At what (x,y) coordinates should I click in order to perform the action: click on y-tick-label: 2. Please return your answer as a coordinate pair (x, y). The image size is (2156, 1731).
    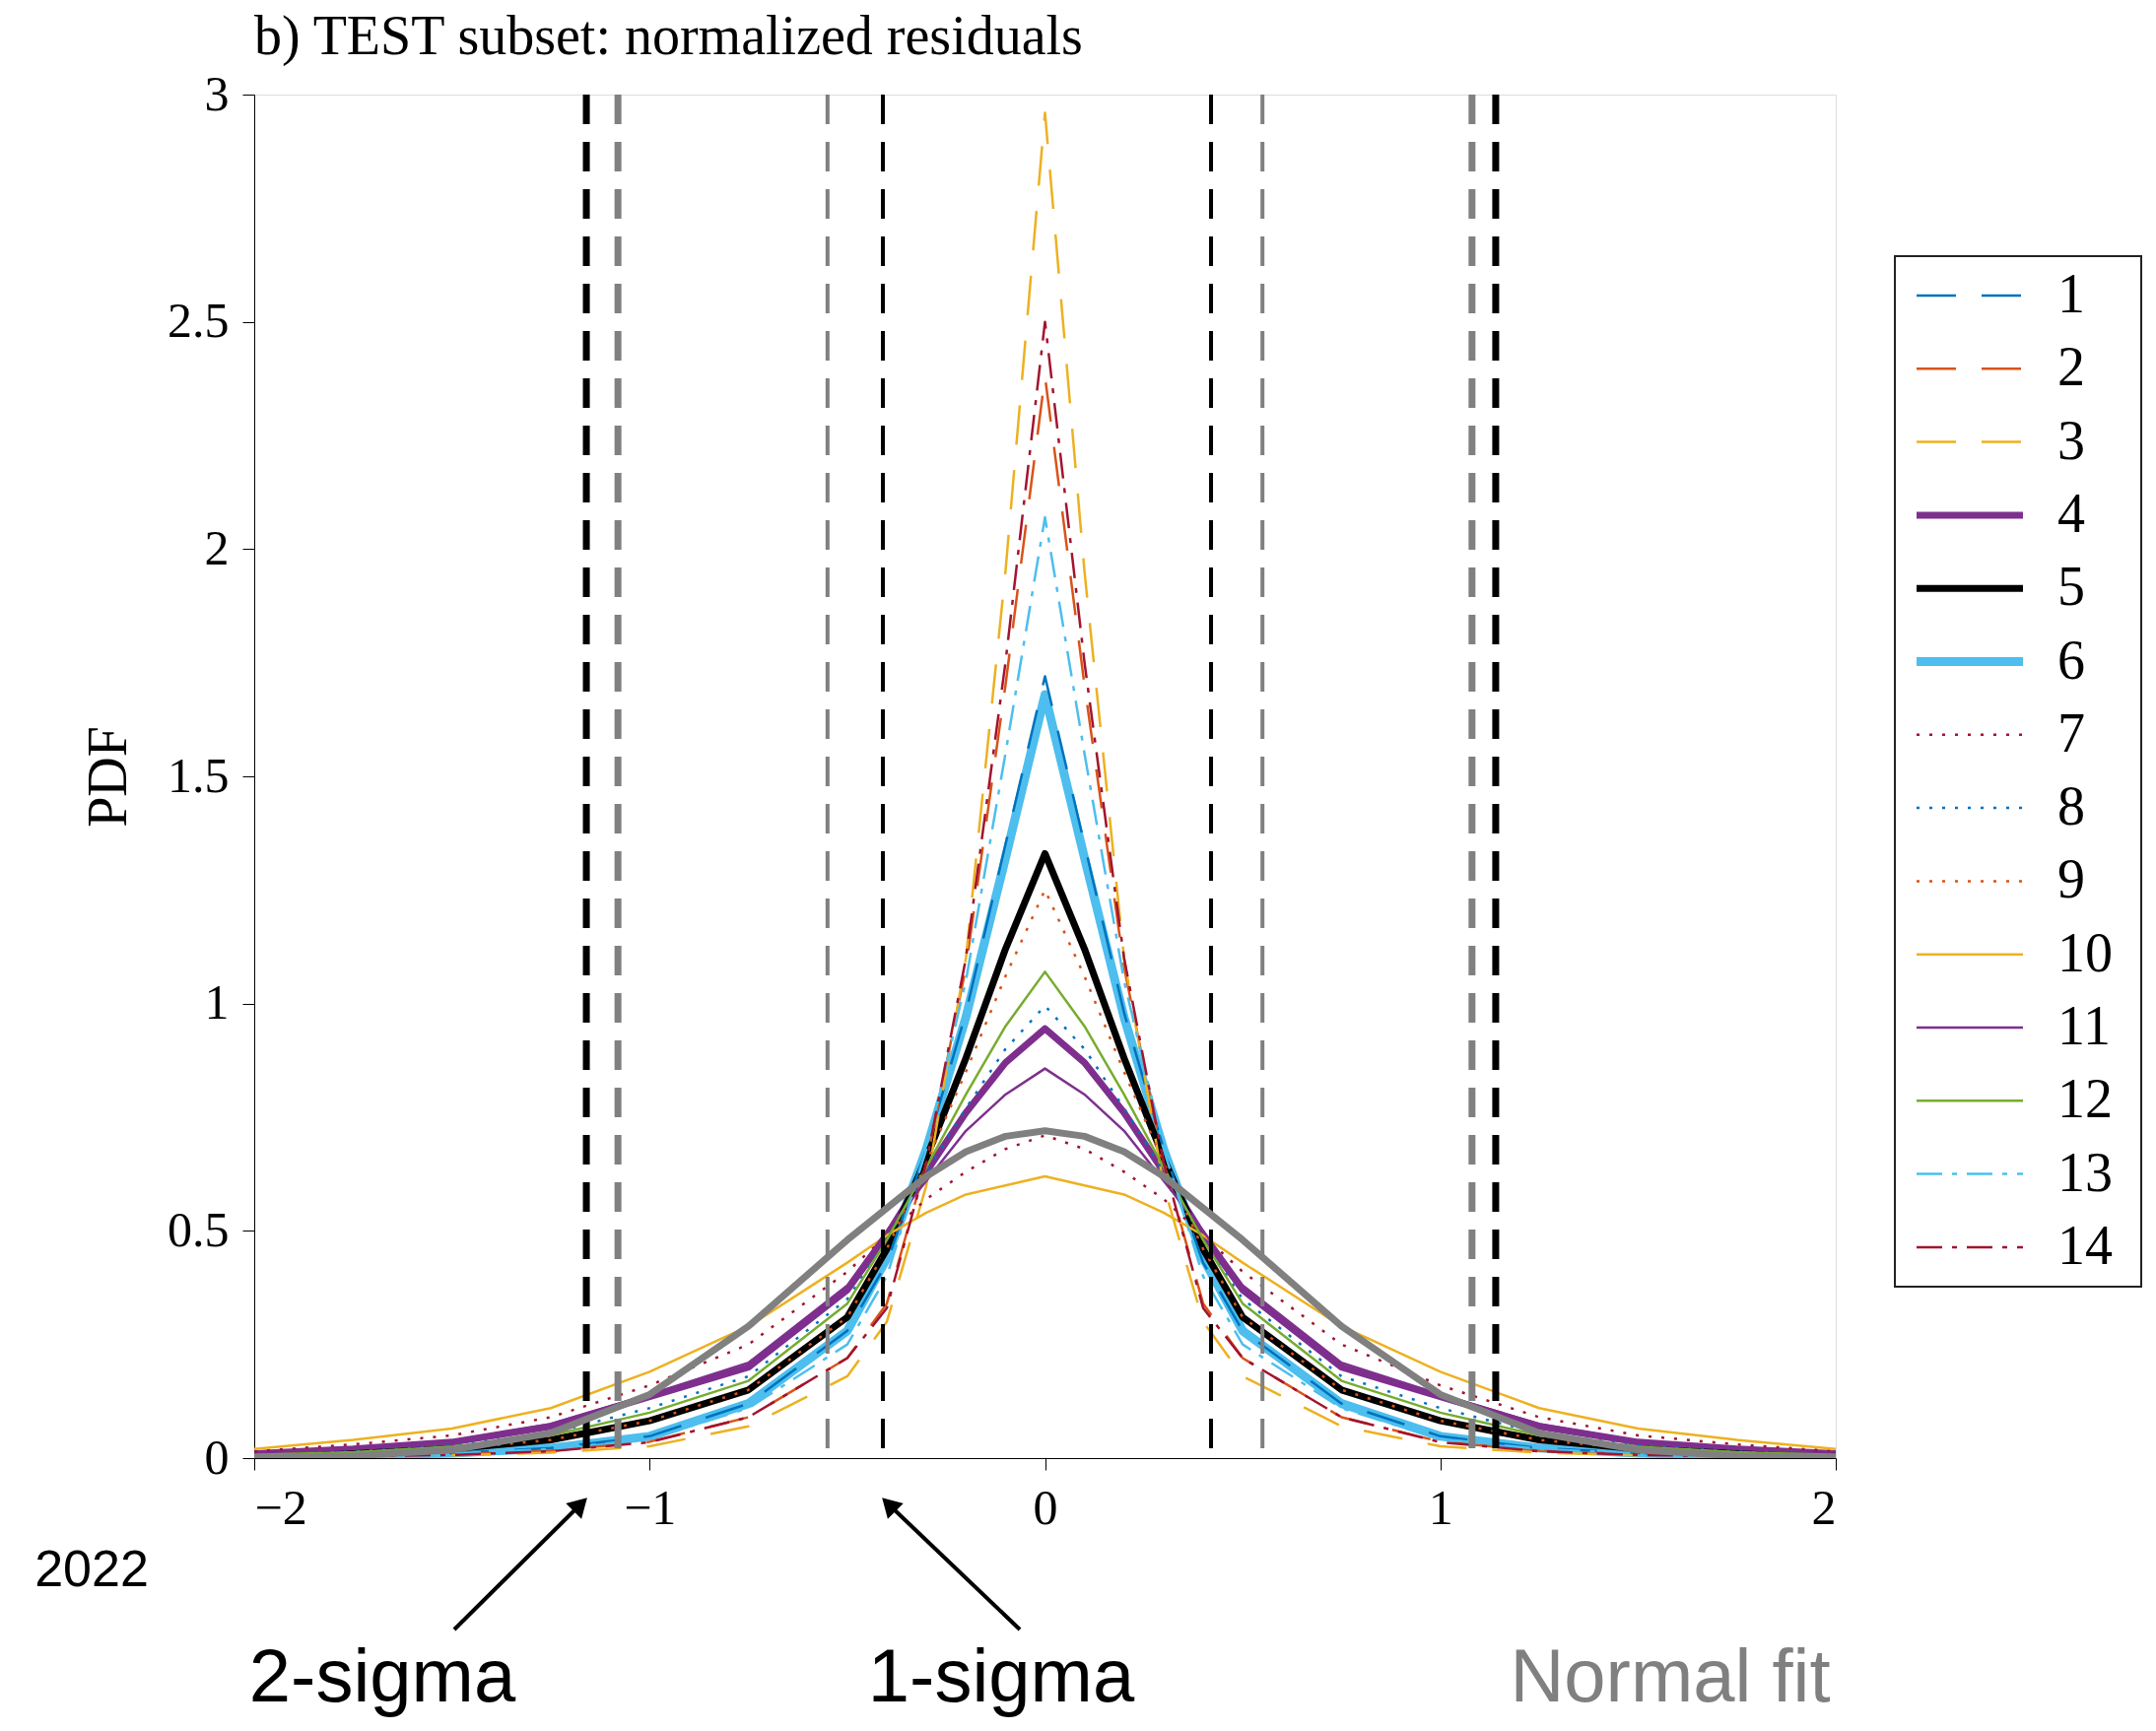
    Looking at the image, I should click on (217, 547).